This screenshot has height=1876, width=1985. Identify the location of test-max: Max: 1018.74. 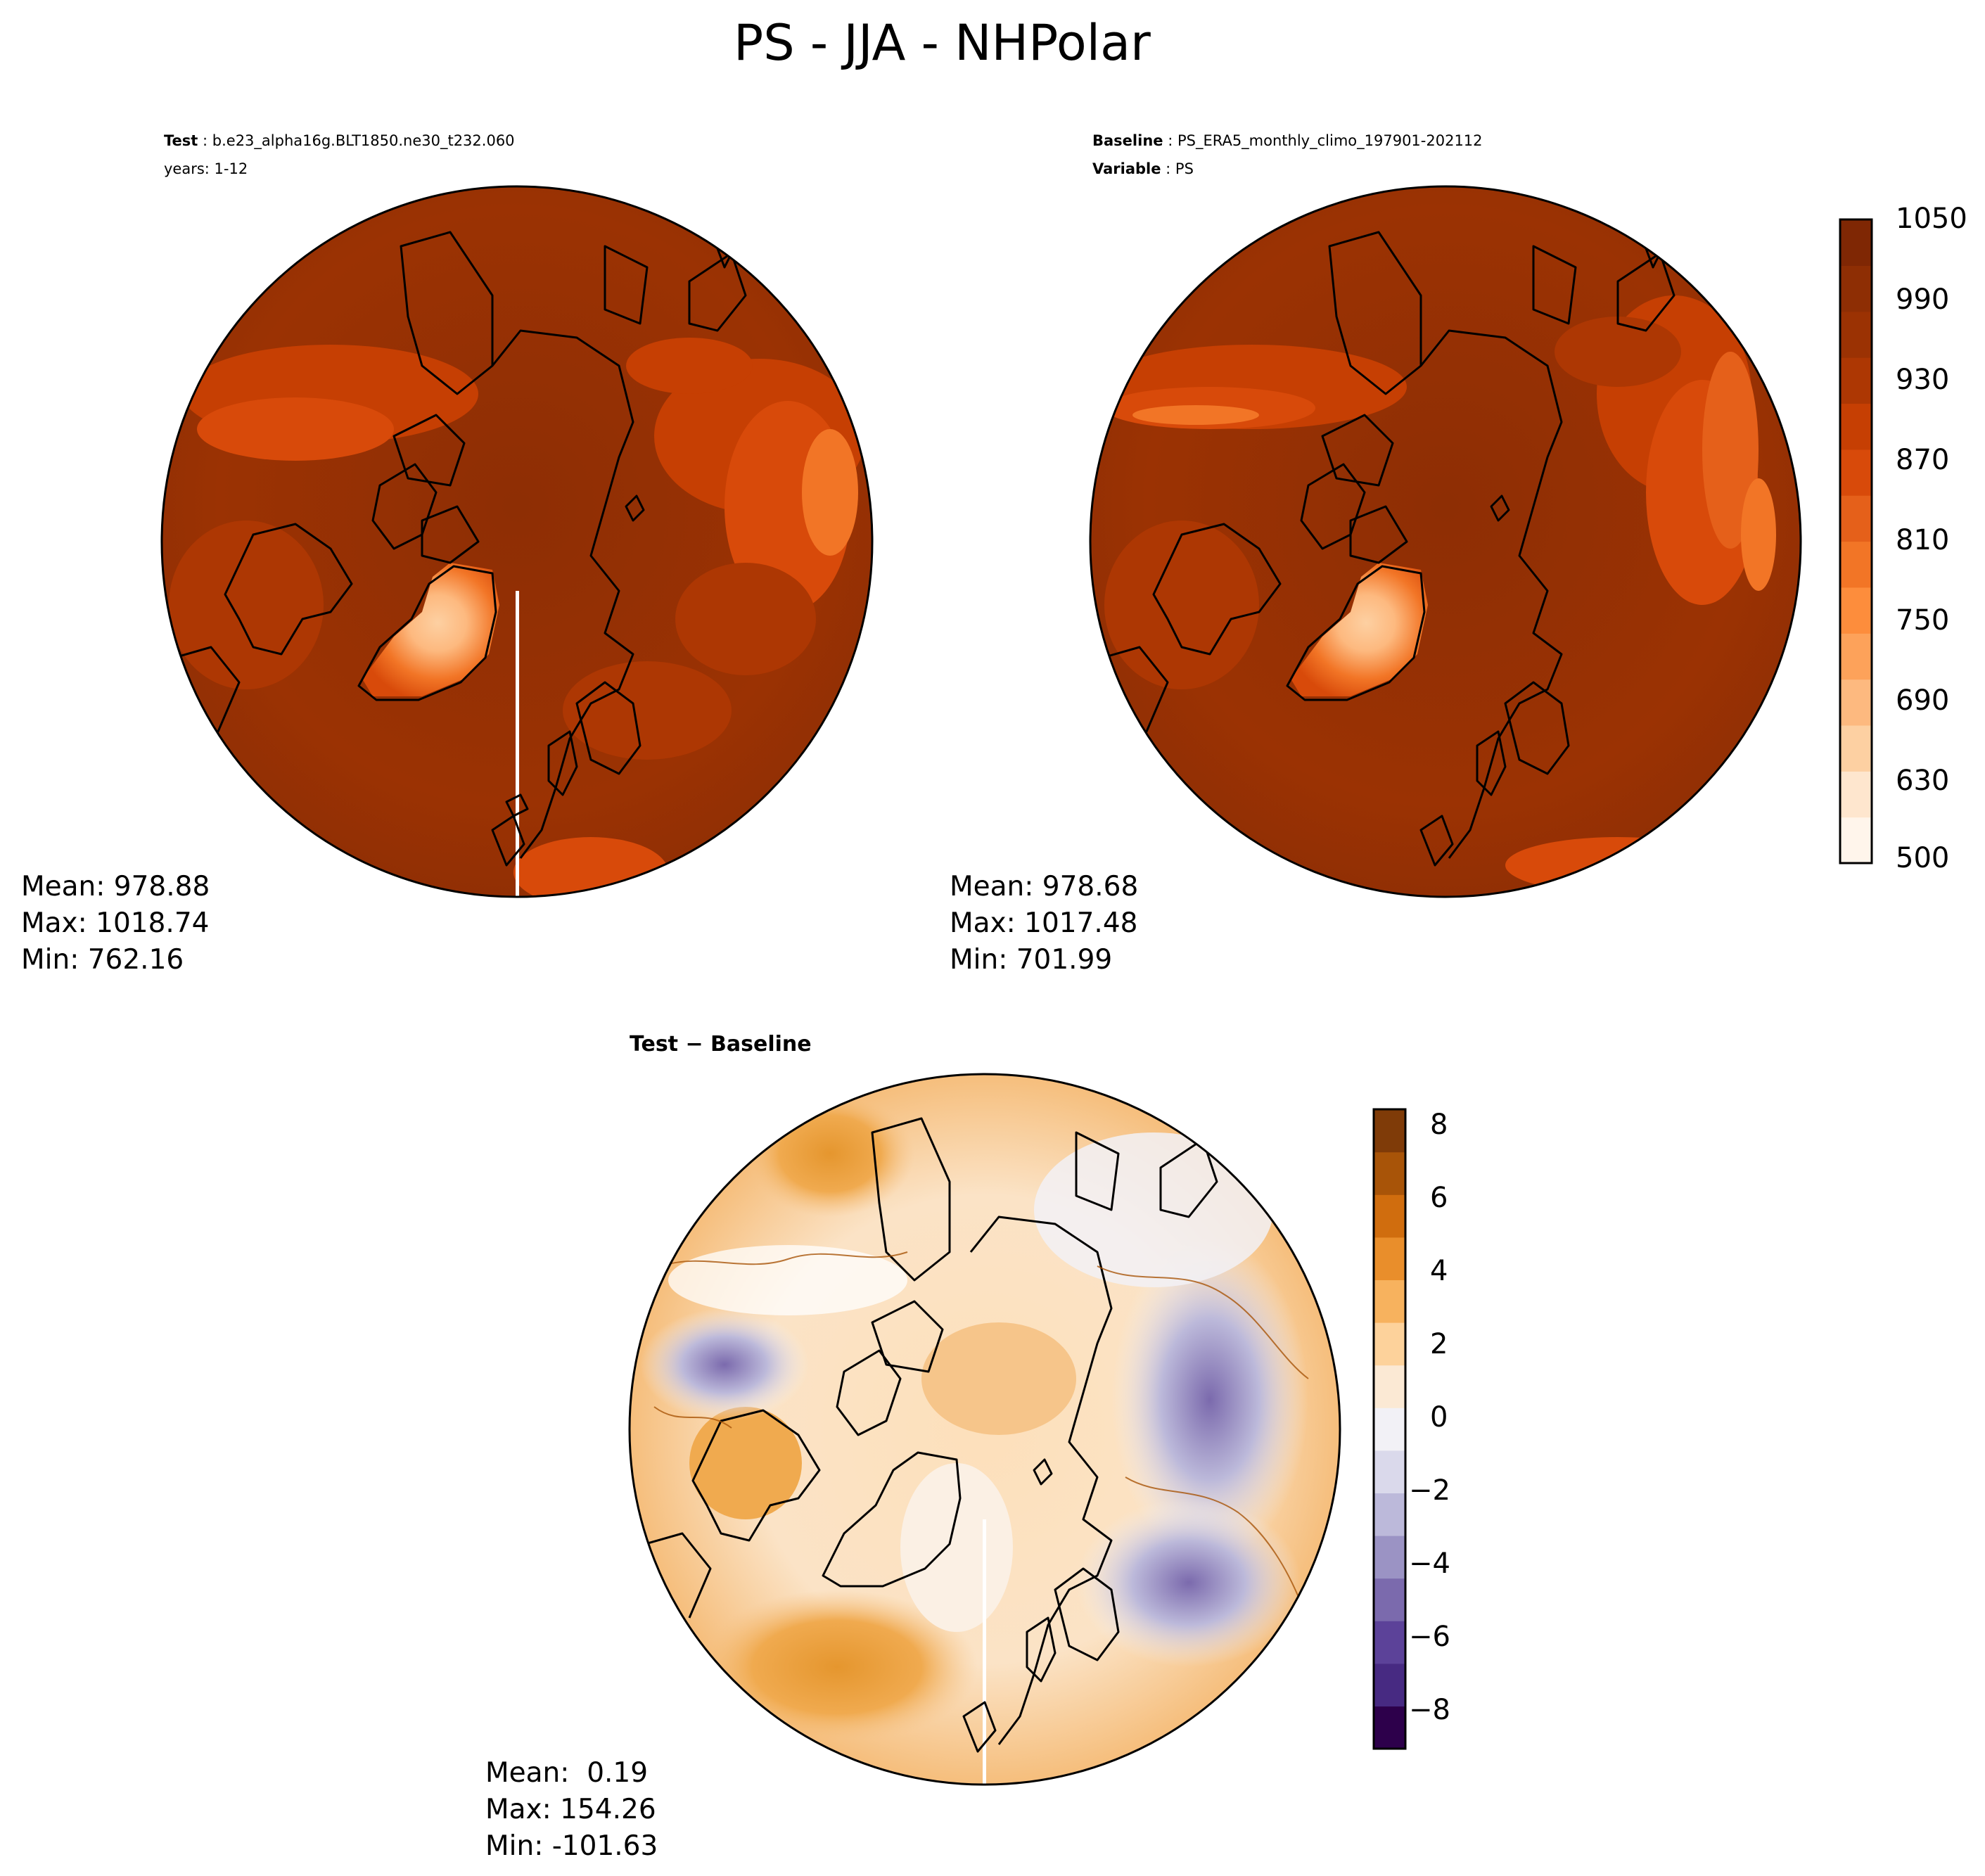
(115, 923).